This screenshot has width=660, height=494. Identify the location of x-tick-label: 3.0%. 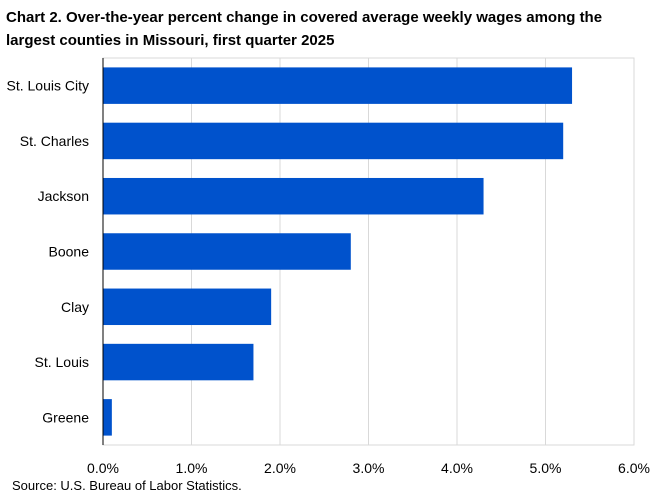
(369, 468).